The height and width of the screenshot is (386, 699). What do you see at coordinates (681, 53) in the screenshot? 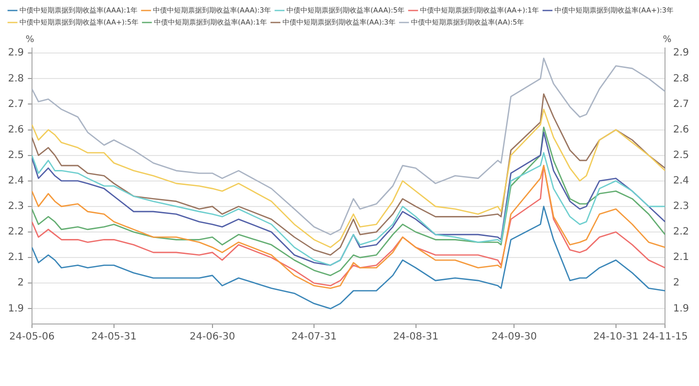
I see `y2-tick-label: 2.9` at bounding box center [681, 53].